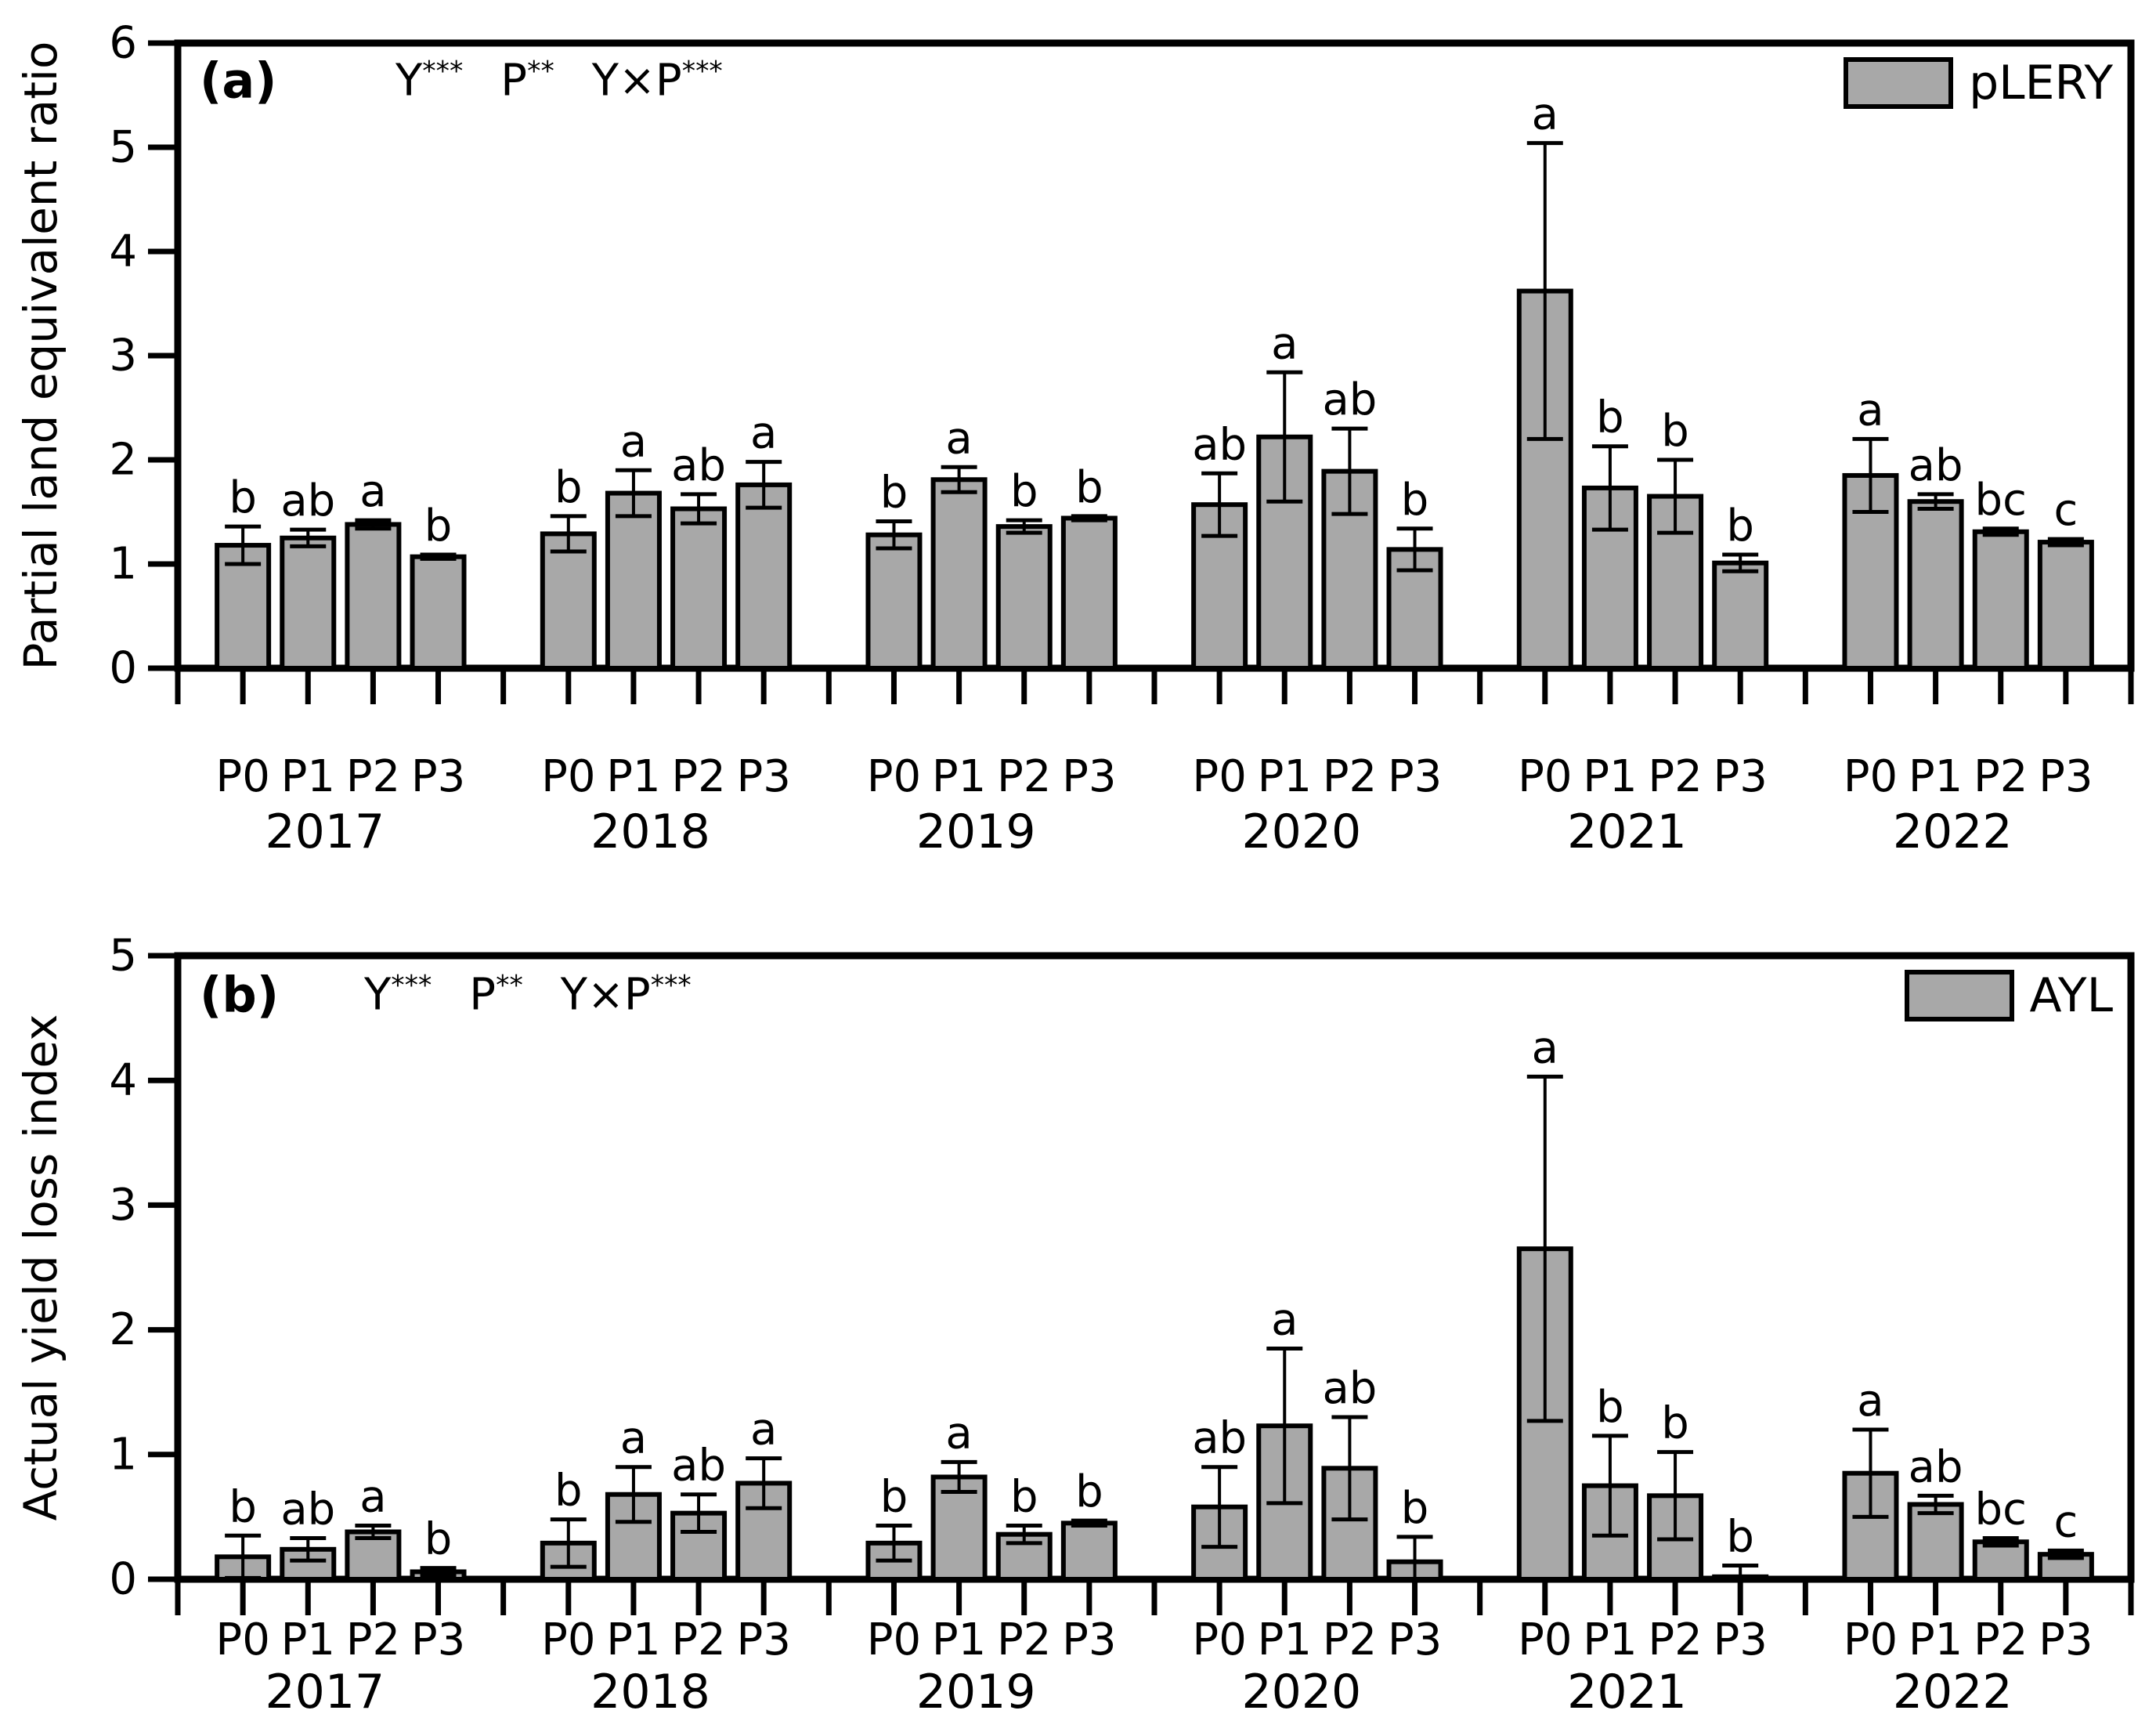 The image size is (2156, 1732). Describe the element at coordinates (123, 147) in the screenshot. I see `y-tick-label: 5` at that location.